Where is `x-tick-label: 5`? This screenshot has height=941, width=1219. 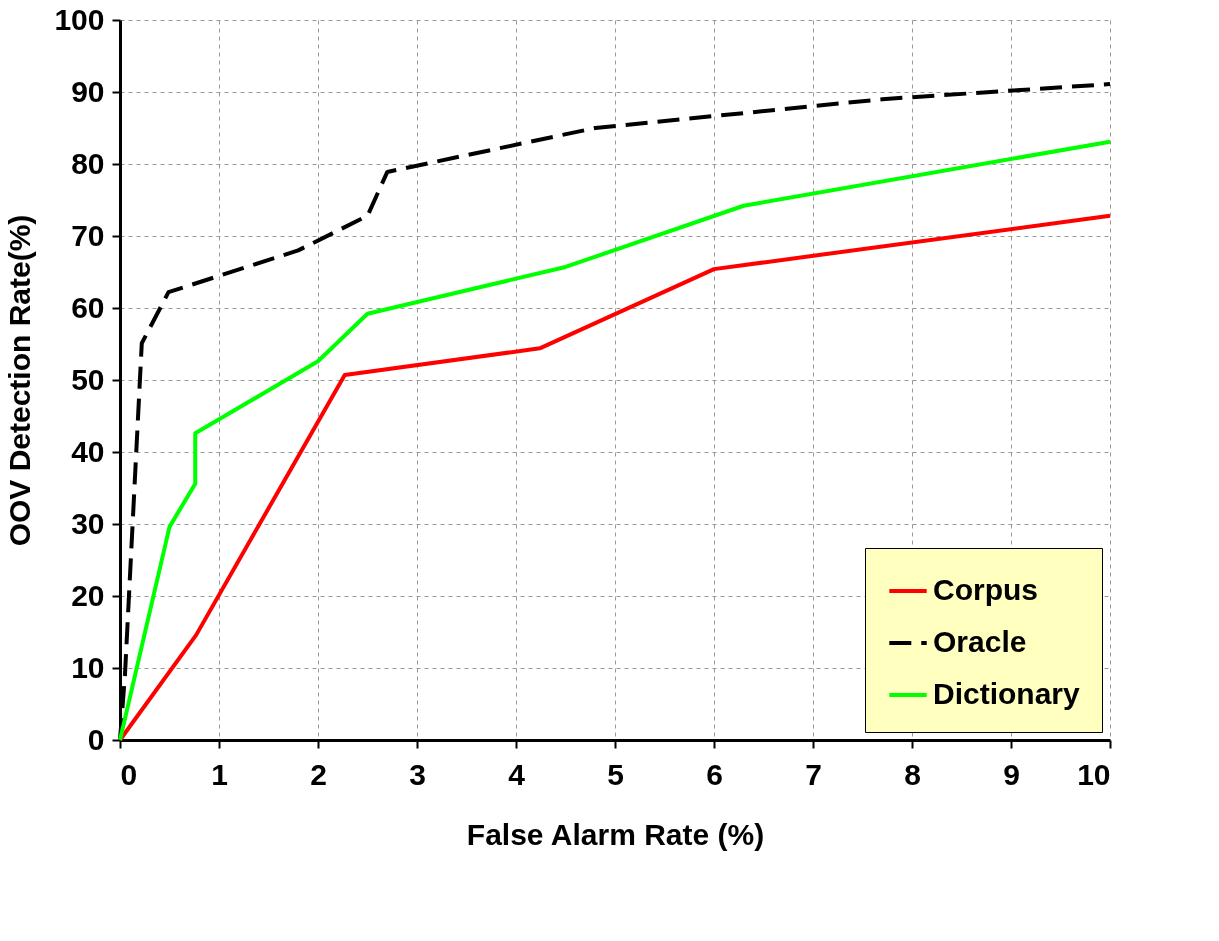 x-tick-label: 5 is located at coordinates (615, 774).